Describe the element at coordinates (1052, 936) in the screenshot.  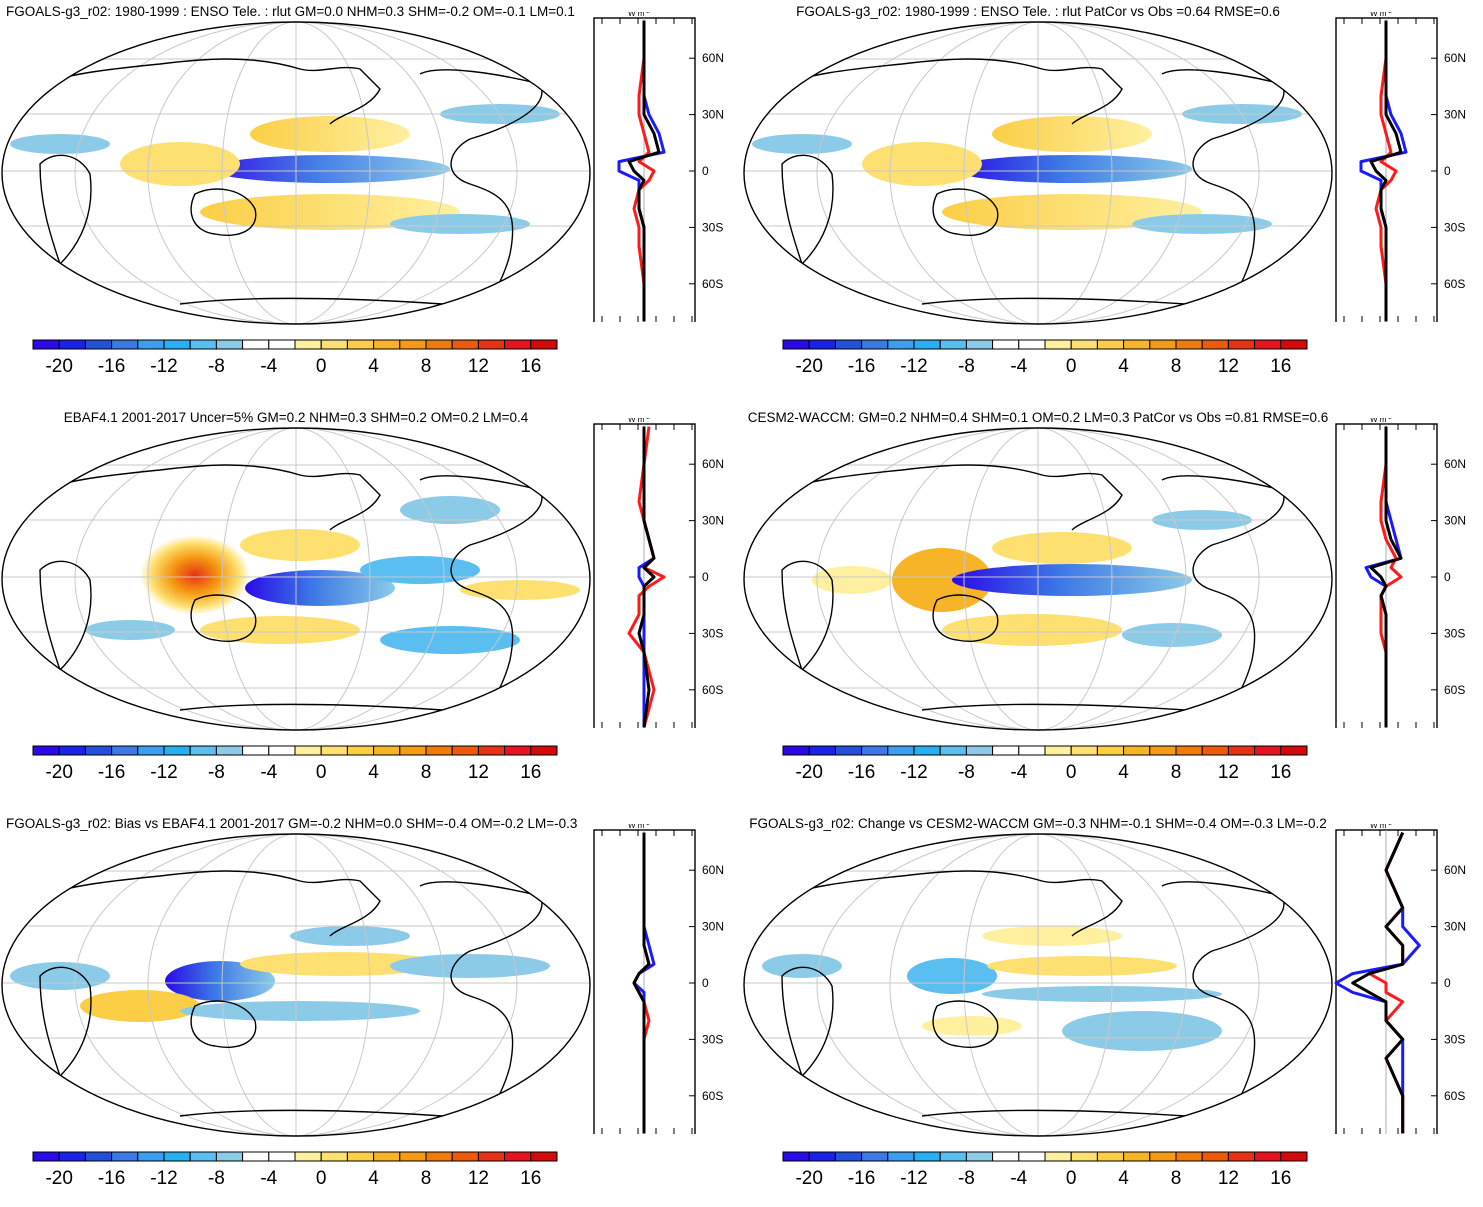
I see `warm-np` at that location.